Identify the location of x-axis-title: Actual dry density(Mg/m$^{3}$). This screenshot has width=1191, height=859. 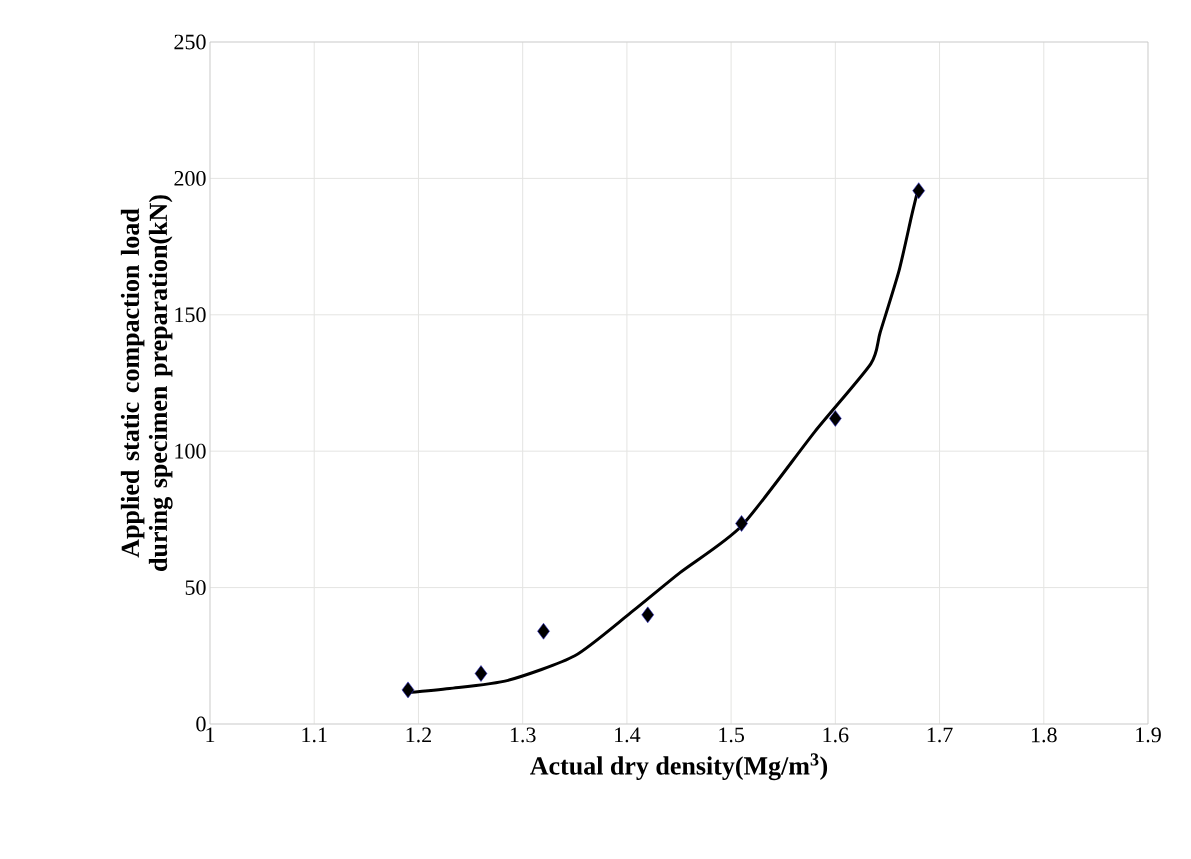
(679, 767).